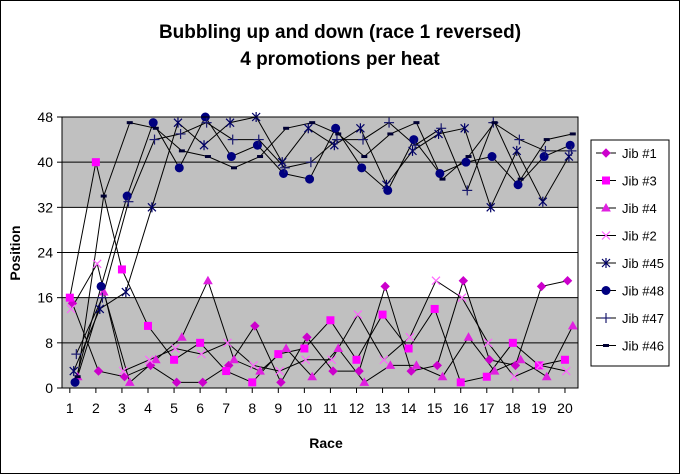 The image size is (680, 474). I want to click on x-tick-label: 11, so click(330, 408).